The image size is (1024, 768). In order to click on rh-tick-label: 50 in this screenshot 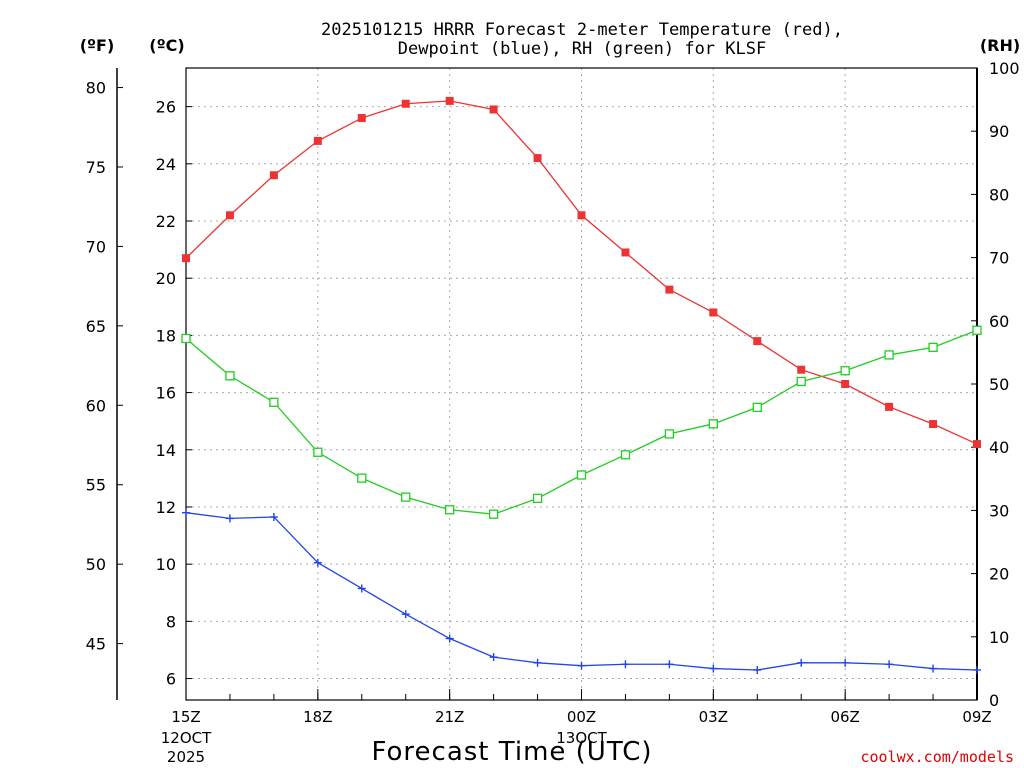, I will do `click(999, 384)`.